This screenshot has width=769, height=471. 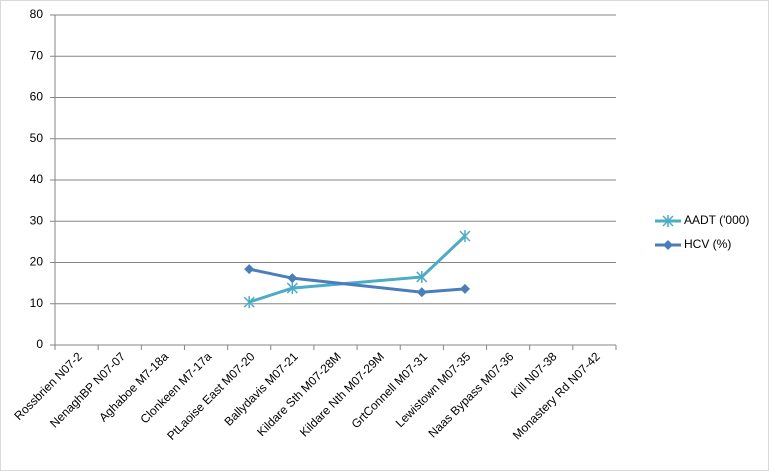 What do you see at coordinates (707, 244) in the screenshot?
I see `legend-label: HCV (%)` at bounding box center [707, 244].